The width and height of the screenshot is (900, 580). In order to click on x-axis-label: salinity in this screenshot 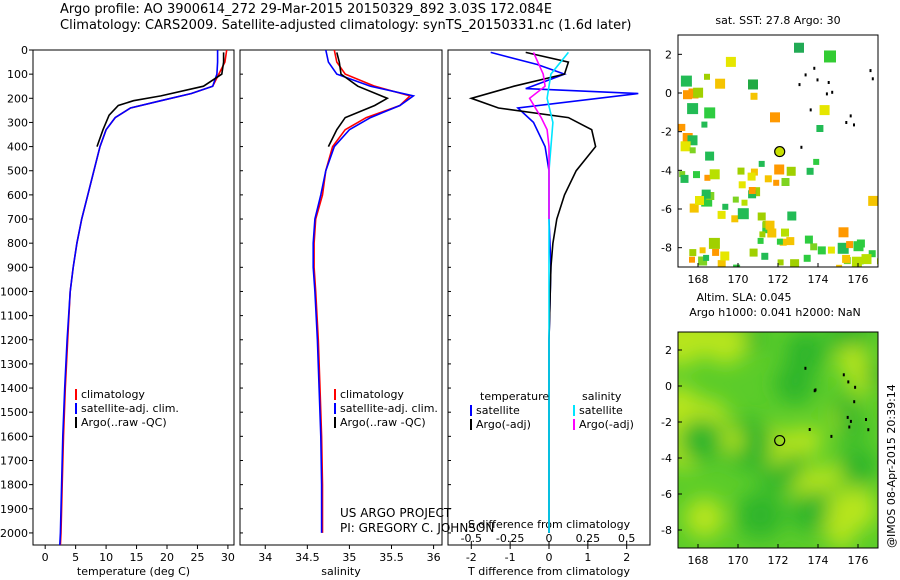, I will do `click(341, 571)`.